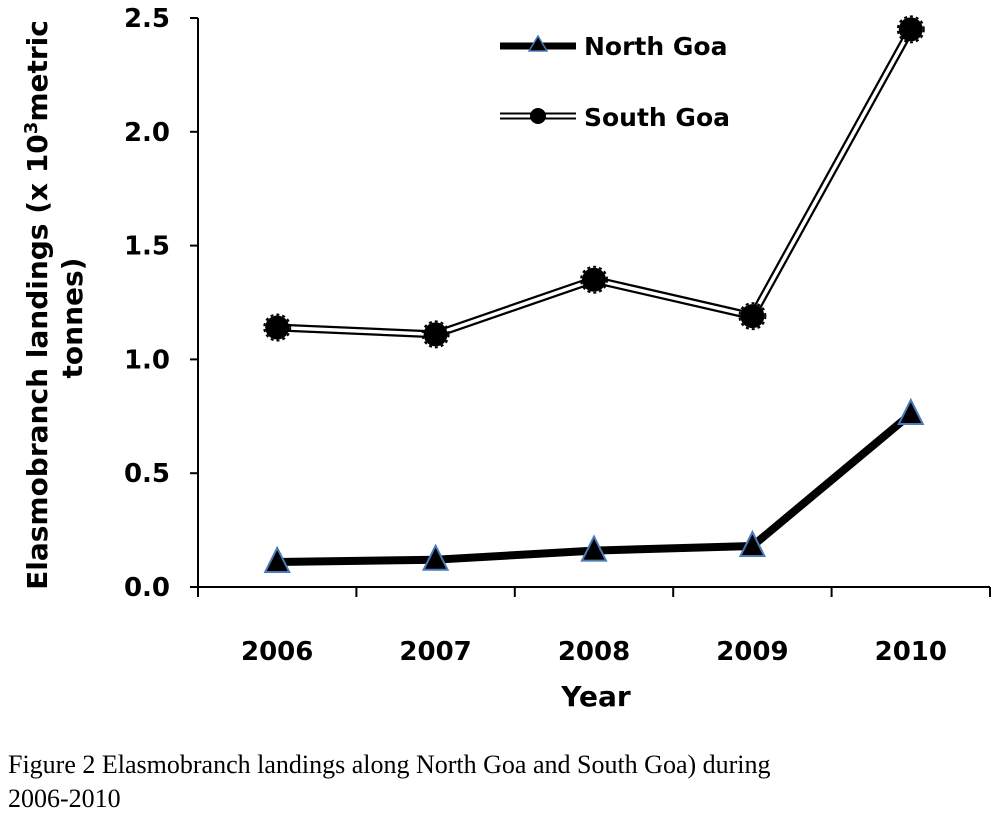 The image size is (1000, 825). Describe the element at coordinates (37, 362) in the screenshot. I see `y-axis-title-line1: Elasmobranch landings (x 10` at that location.